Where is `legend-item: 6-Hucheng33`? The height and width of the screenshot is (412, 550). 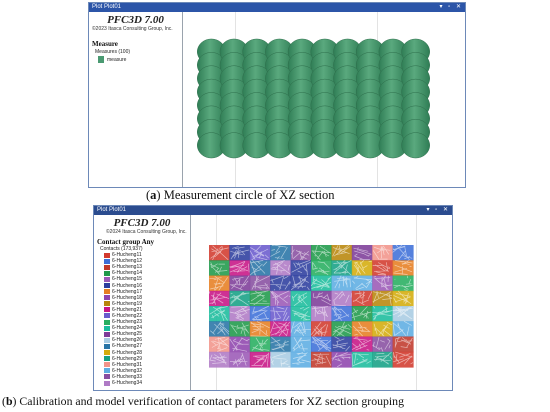 legend-item: 6-Hucheng33 is located at coordinates (147, 377).